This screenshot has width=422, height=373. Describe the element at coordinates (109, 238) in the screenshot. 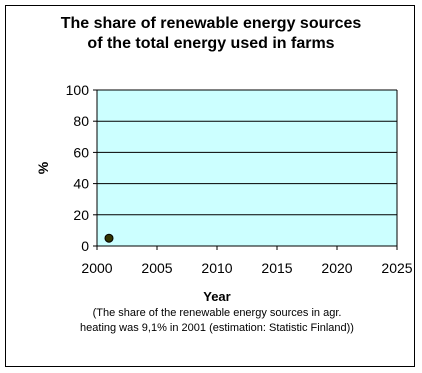

I see `data-point` at that location.